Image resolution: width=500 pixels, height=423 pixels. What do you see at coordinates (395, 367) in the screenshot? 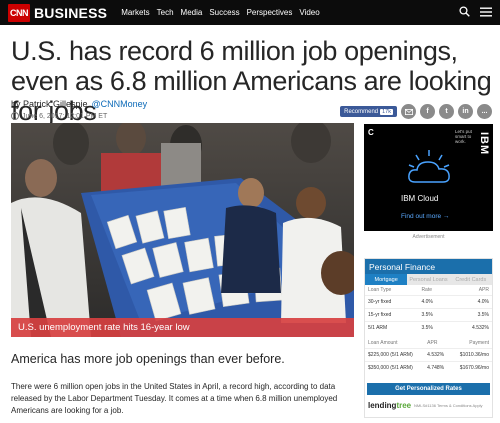
I see `loan-amount-cell: $350,000 (5/1 ARM)` at bounding box center [395, 367].